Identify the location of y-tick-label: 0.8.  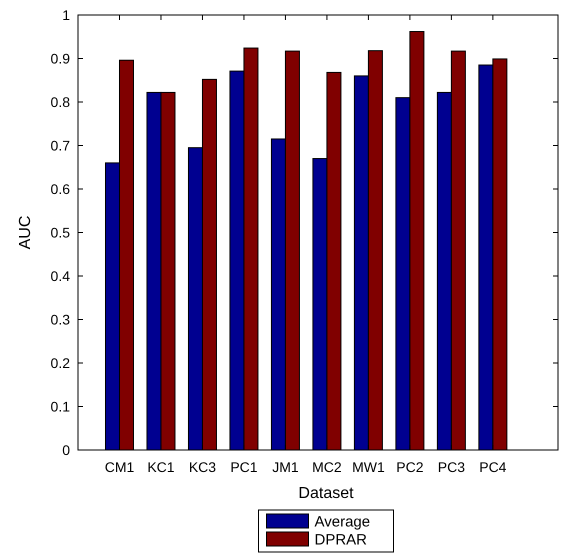
(60, 102).